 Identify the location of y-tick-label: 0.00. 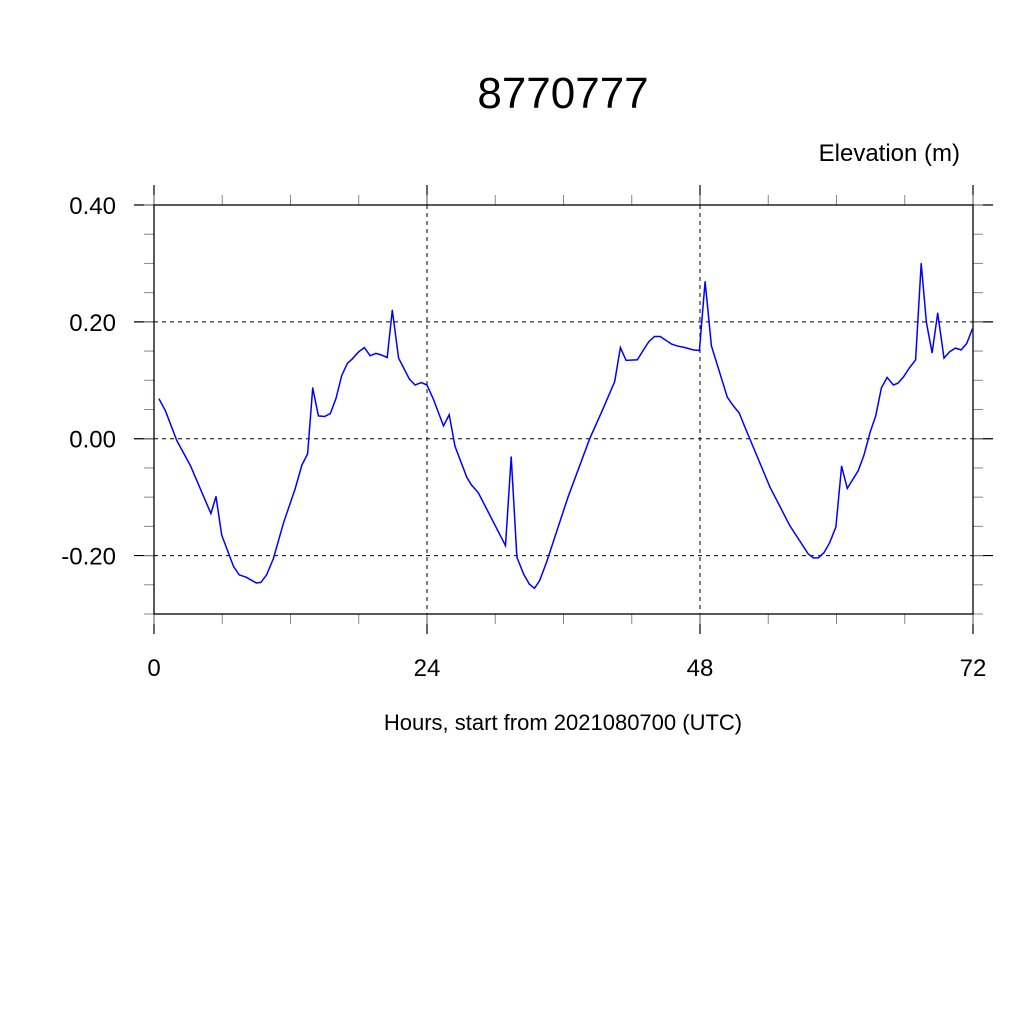
(92, 440).